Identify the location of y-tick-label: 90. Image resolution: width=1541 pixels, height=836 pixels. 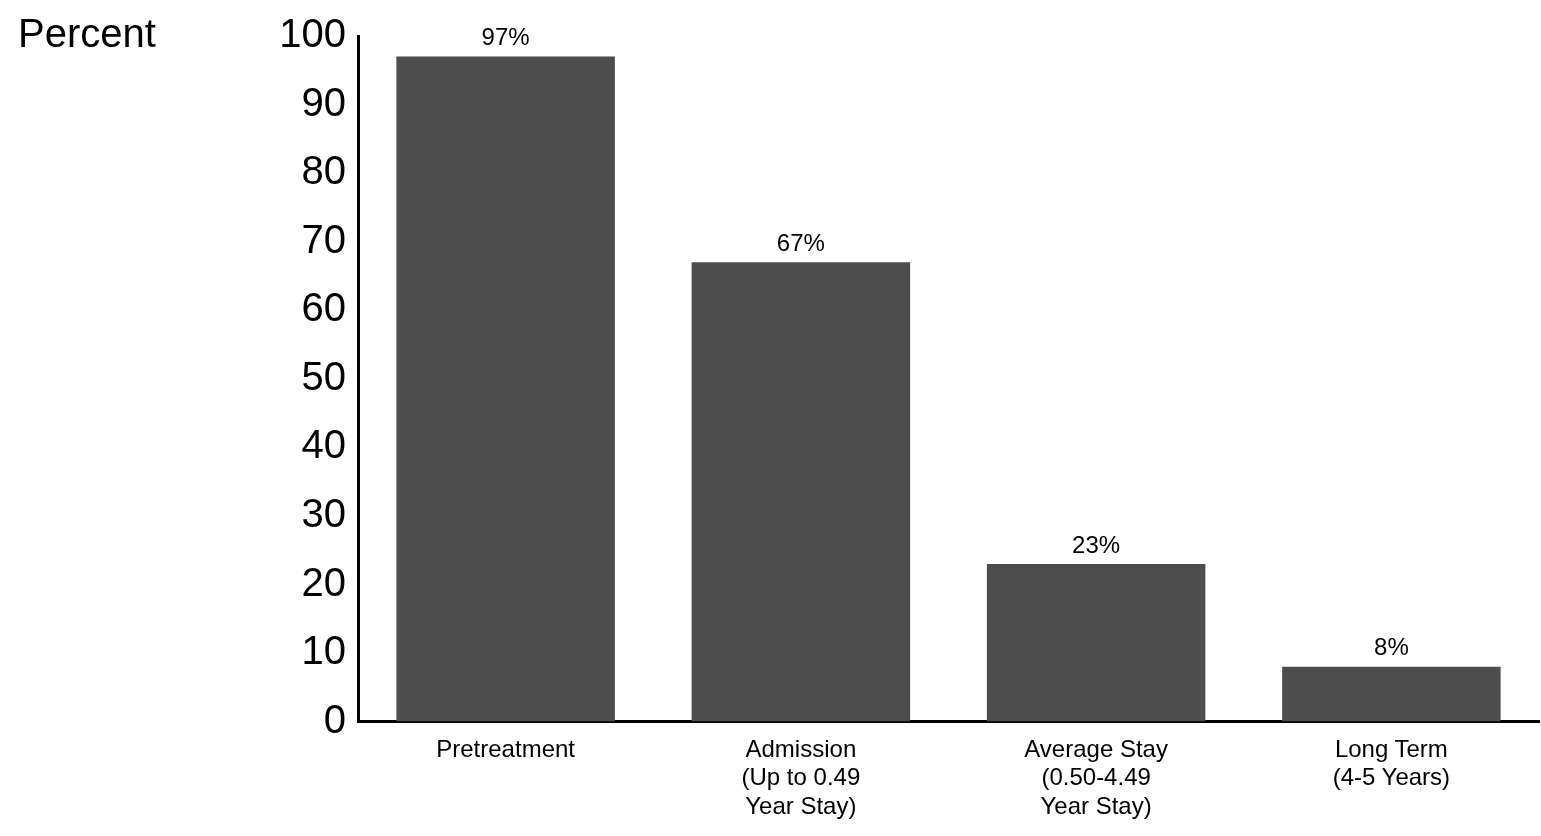
(323, 101).